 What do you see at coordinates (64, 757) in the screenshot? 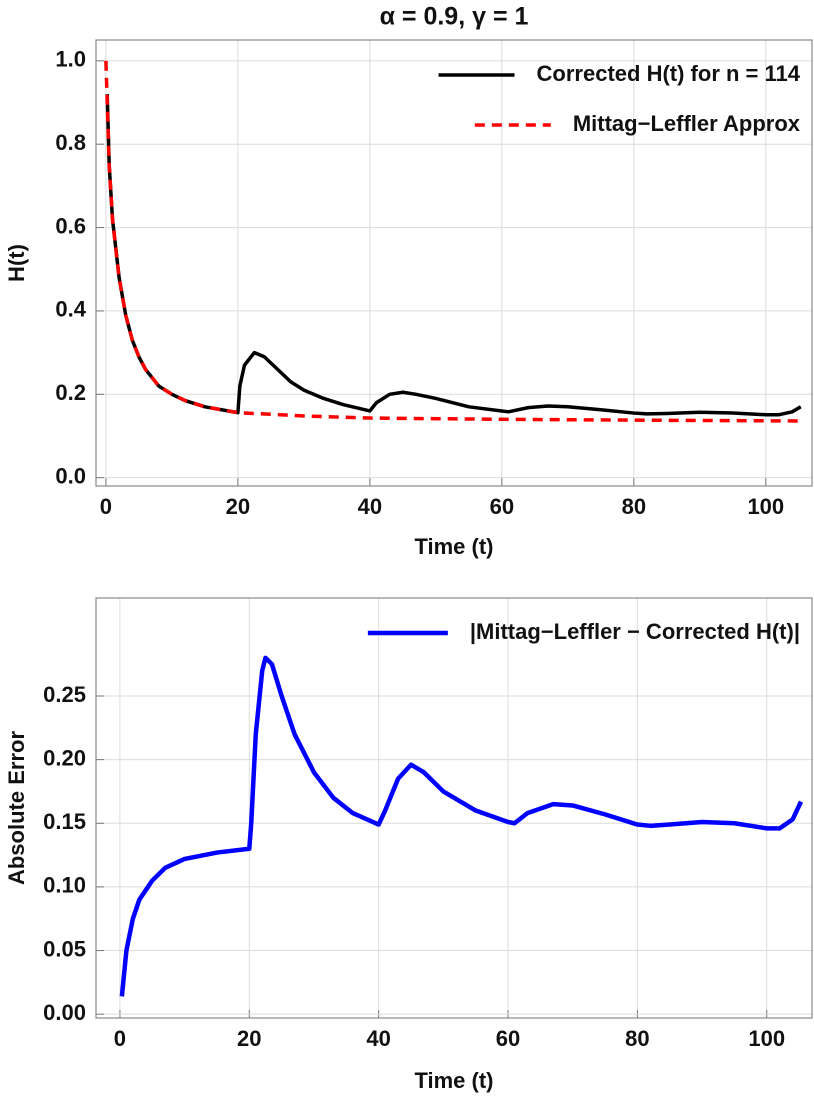
I see `y-tick-label: 0.20` at bounding box center [64, 757].